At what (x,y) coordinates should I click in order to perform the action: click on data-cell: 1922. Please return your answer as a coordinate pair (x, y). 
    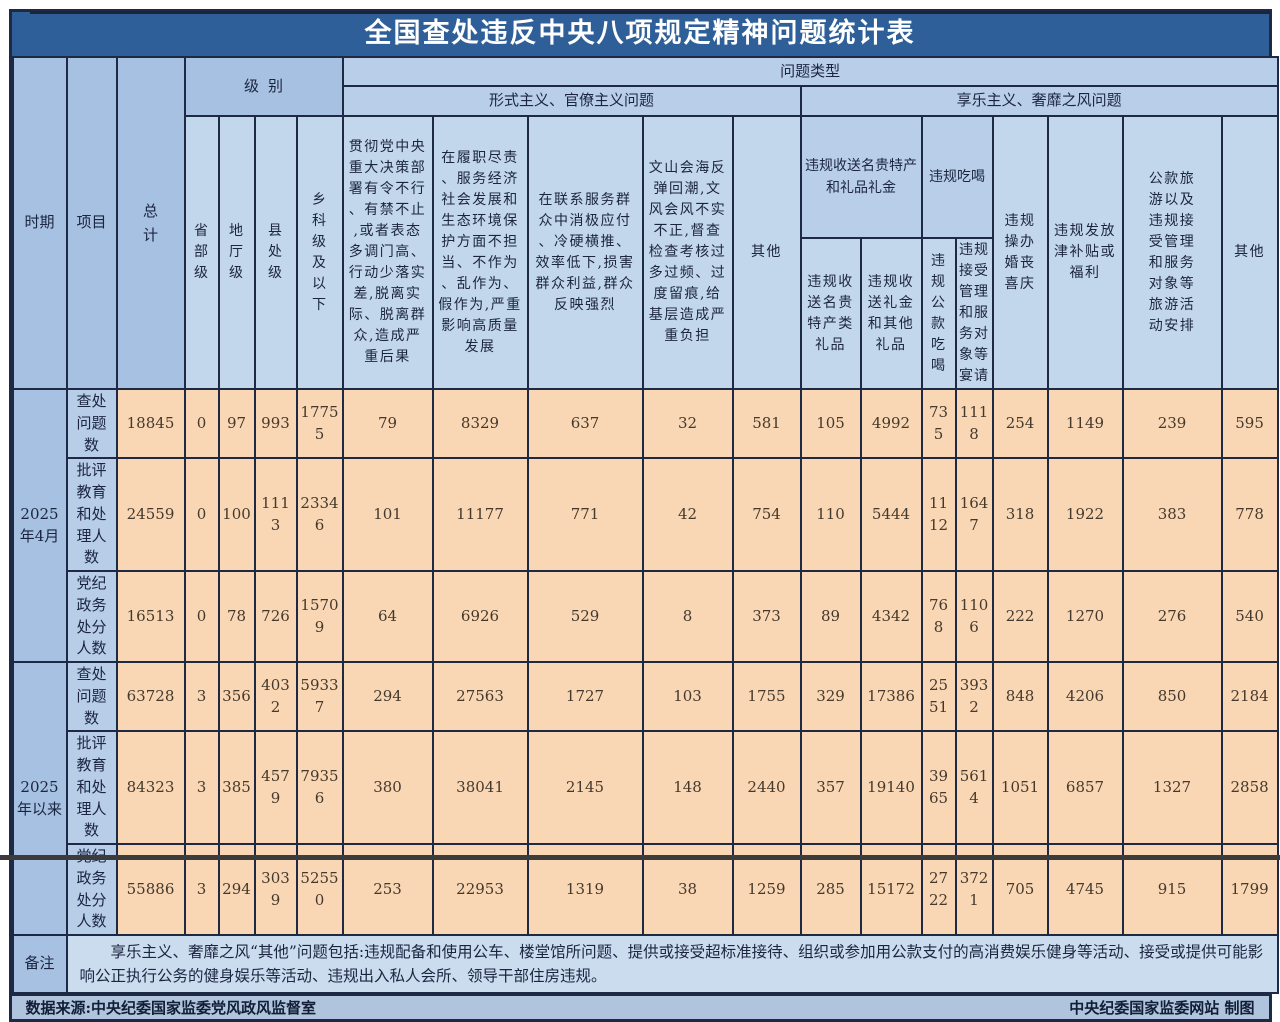
    Looking at the image, I should click on (1085, 514).